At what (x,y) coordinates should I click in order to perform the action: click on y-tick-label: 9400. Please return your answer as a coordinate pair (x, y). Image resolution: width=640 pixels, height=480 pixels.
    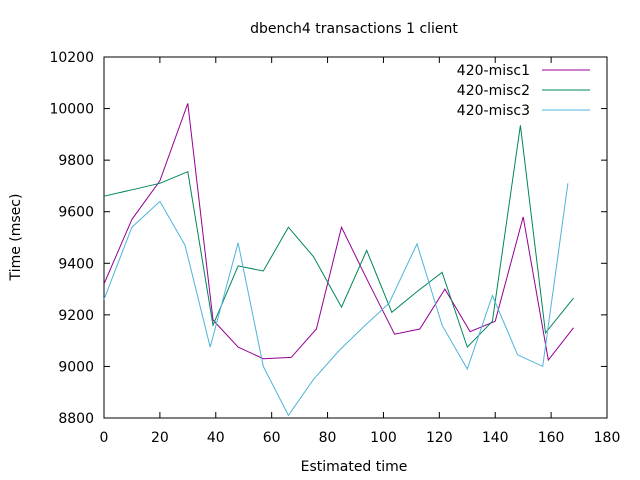
    Looking at the image, I should click on (76, 264).